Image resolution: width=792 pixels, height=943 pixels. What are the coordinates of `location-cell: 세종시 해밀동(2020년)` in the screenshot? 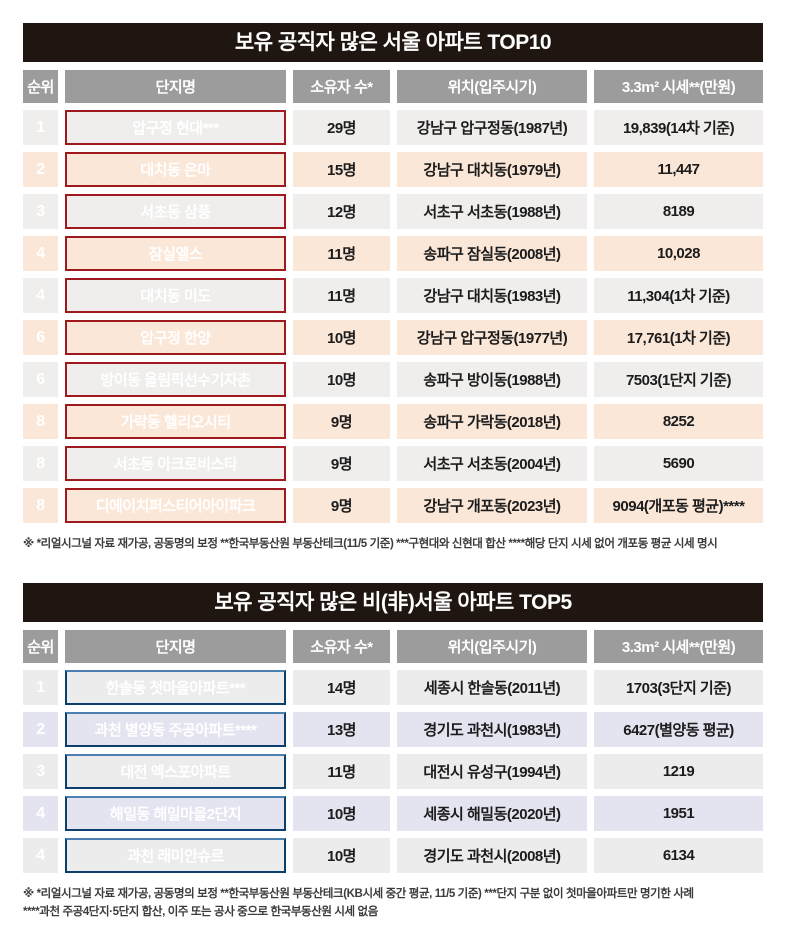 It's located at (492, 814).